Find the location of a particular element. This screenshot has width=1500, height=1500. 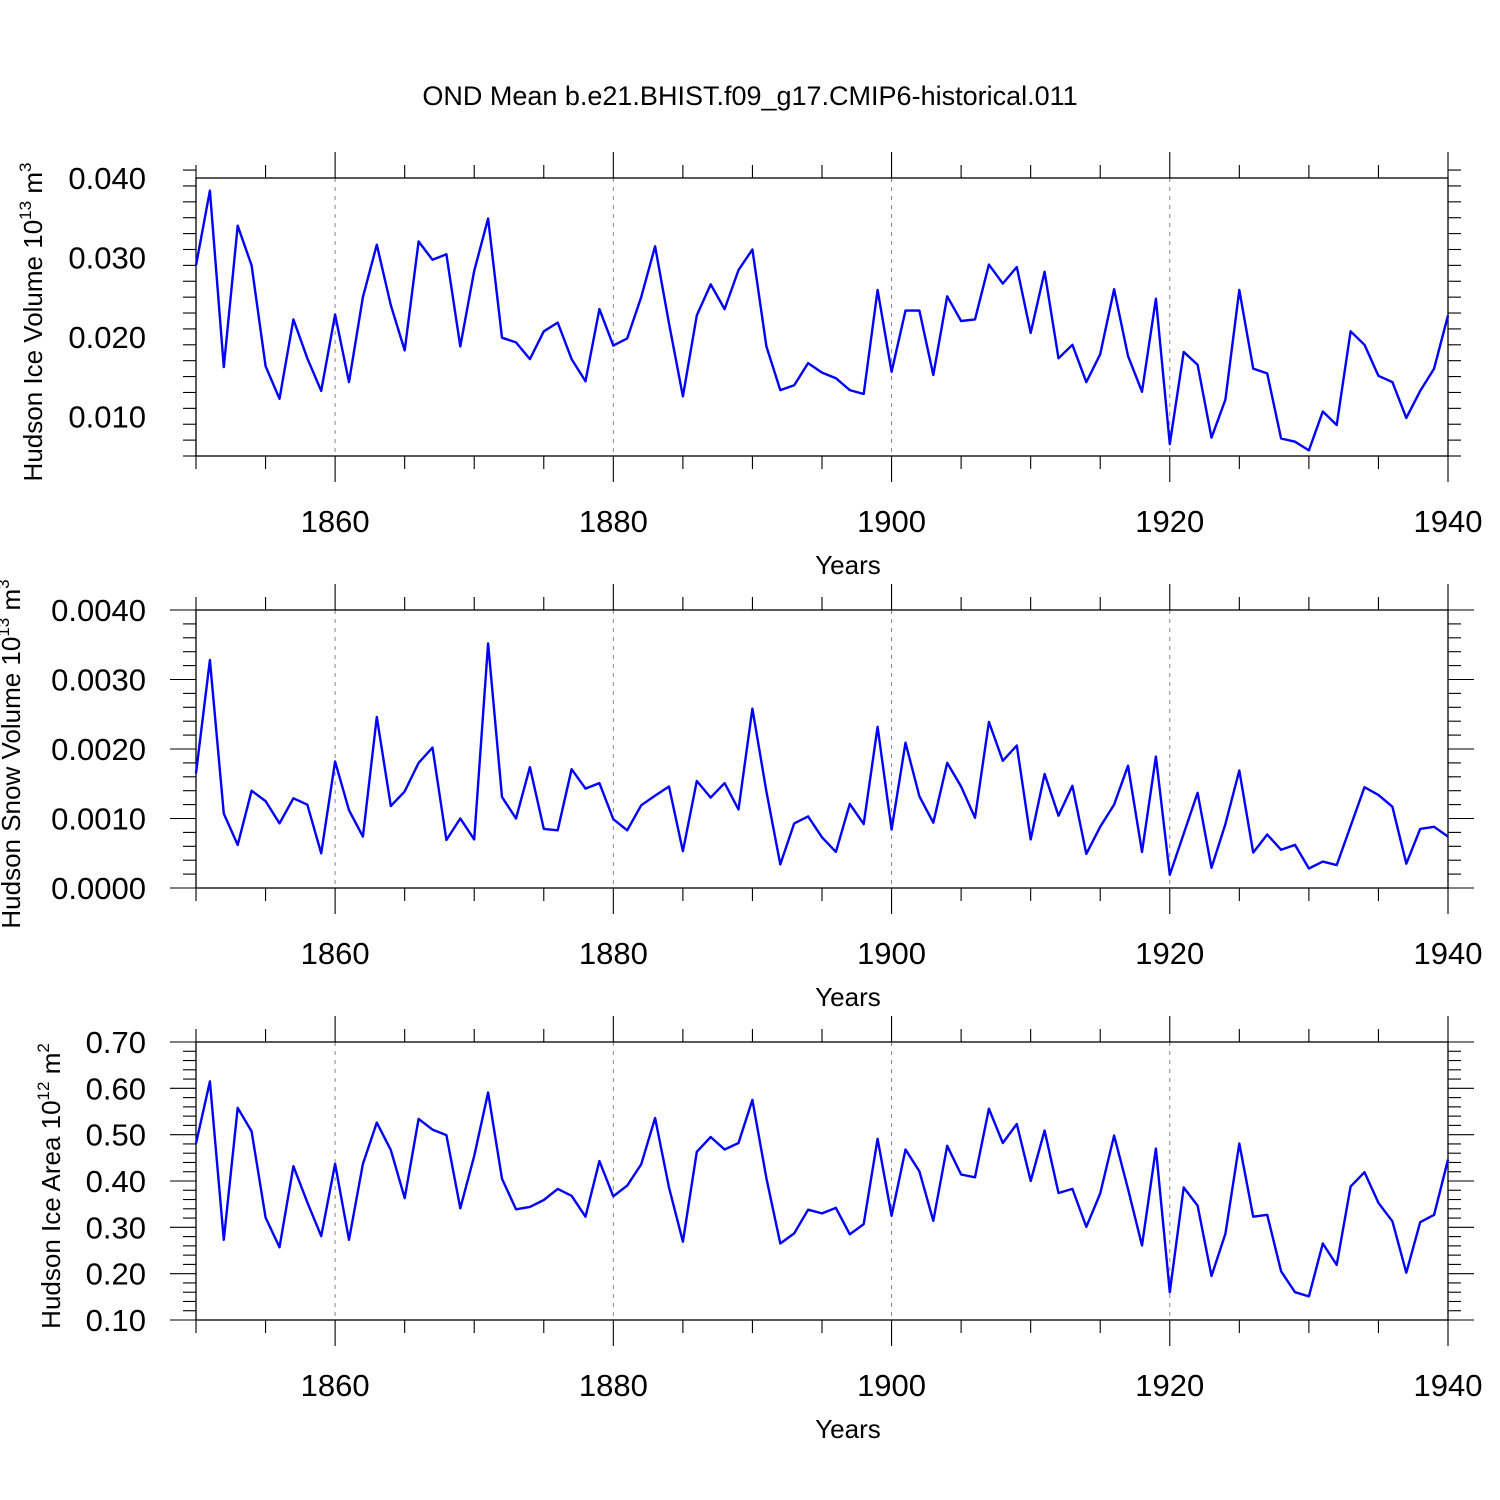

y-tick-label: 0.60 is located at coordinates (116, 1088).